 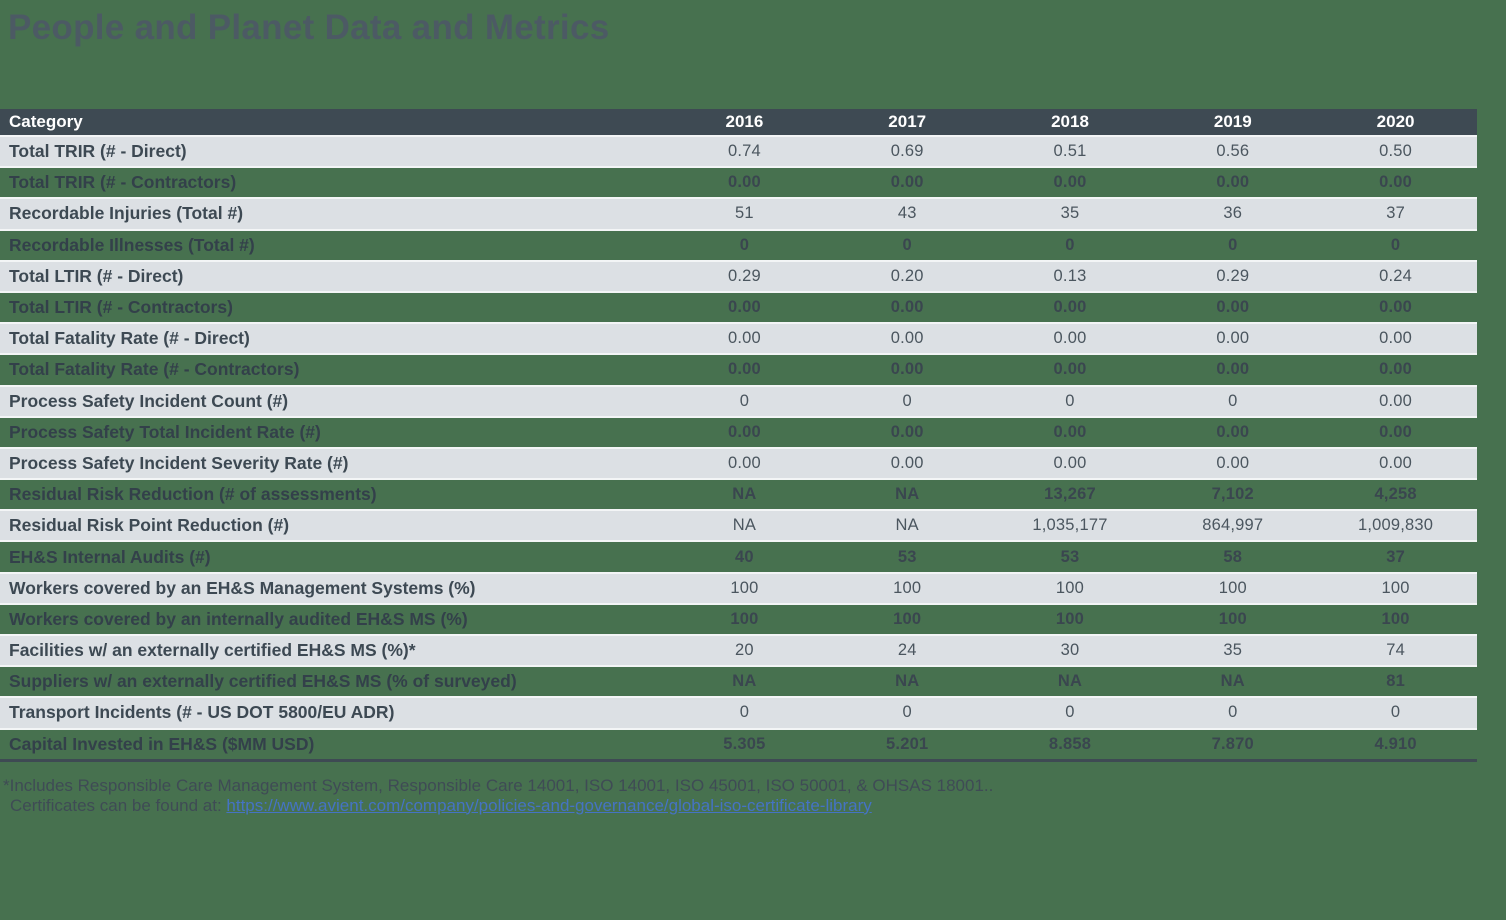 What do you see at coordinates (331, 153) in the screenshot?
I see `row-label: Total TRIR (# - Direct)` at bounding box center [331, 153].